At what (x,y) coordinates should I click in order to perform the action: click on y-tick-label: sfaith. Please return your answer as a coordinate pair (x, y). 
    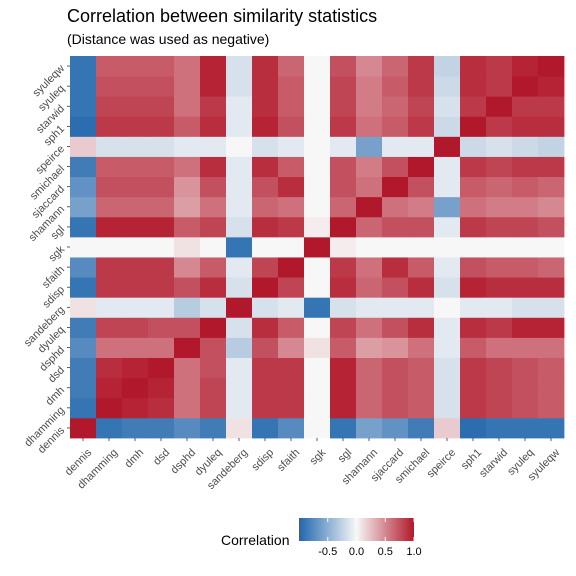
    Looking at the image, I should click on (53, 277).